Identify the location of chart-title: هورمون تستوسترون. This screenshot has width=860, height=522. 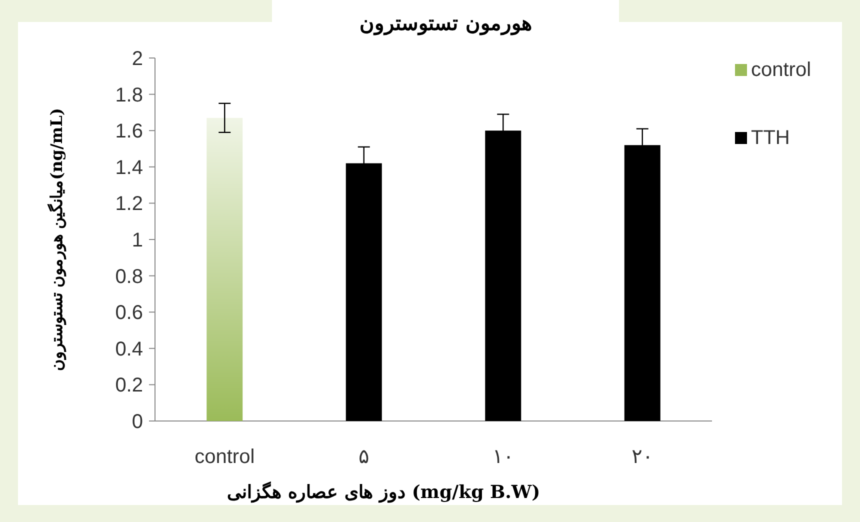
(446, 23).